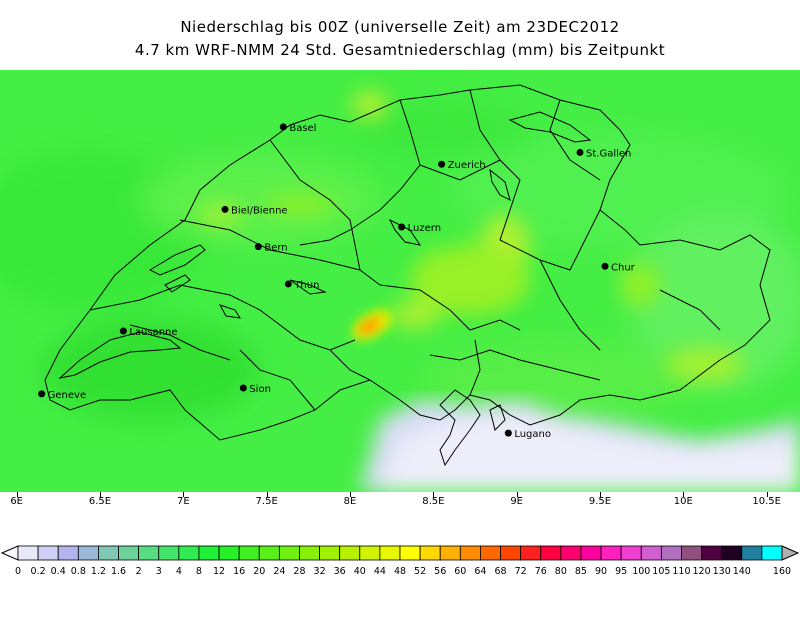 The image size is (800, 618). What do you see at coordinates (722, 571) in the screenshot?
I see `colorbar-label: 130` at bounding box center [722, 571].